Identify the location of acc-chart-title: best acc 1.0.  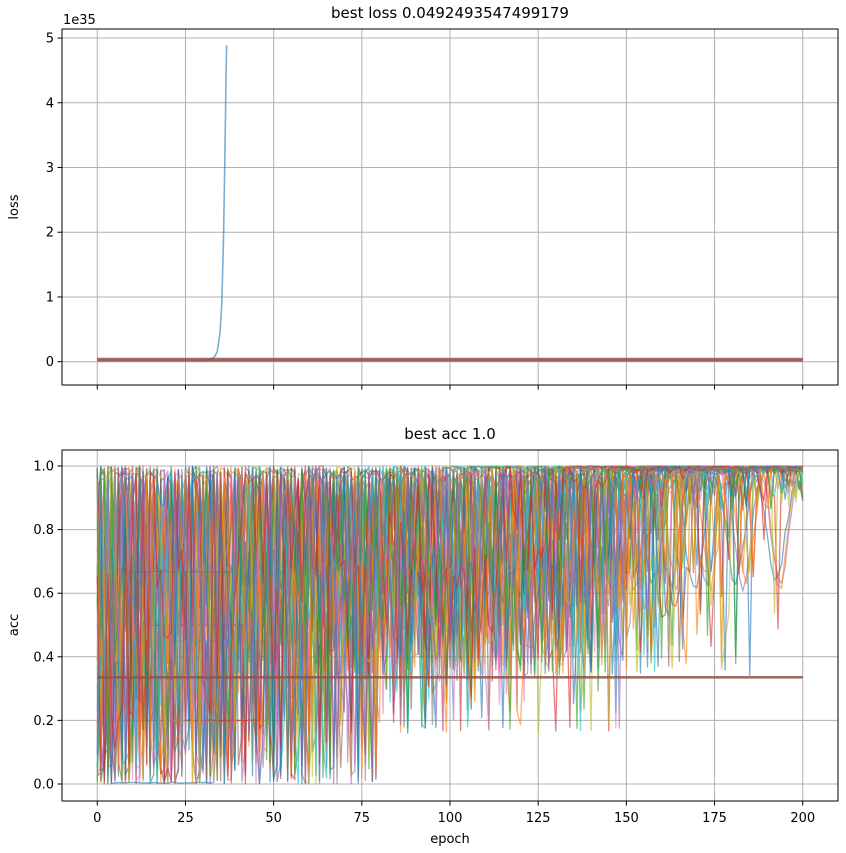
(450, 434).